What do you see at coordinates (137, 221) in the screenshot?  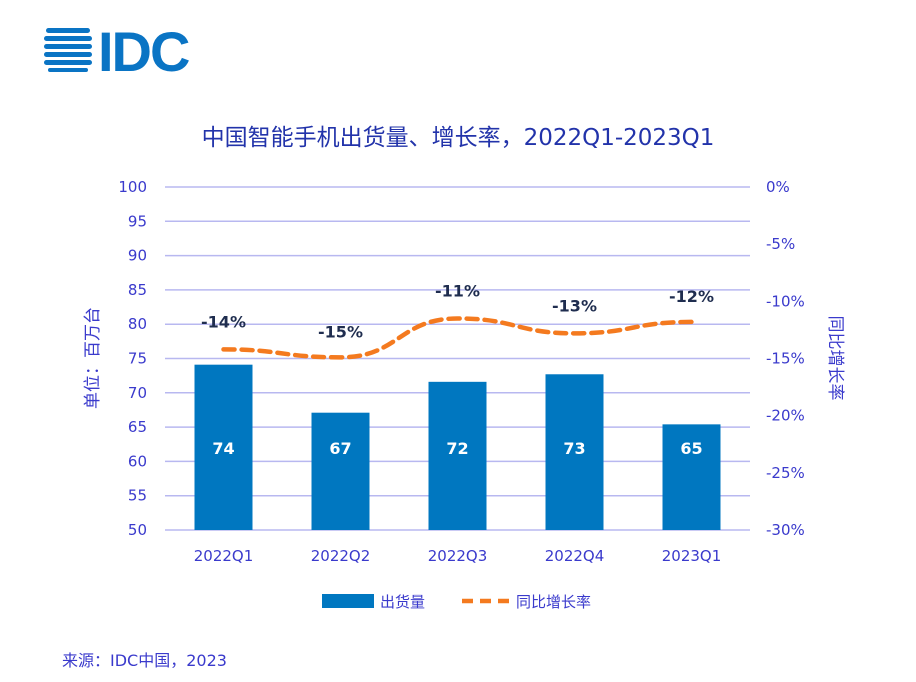 I see `y-tick-label: 95` at bounding box center [137, 221].